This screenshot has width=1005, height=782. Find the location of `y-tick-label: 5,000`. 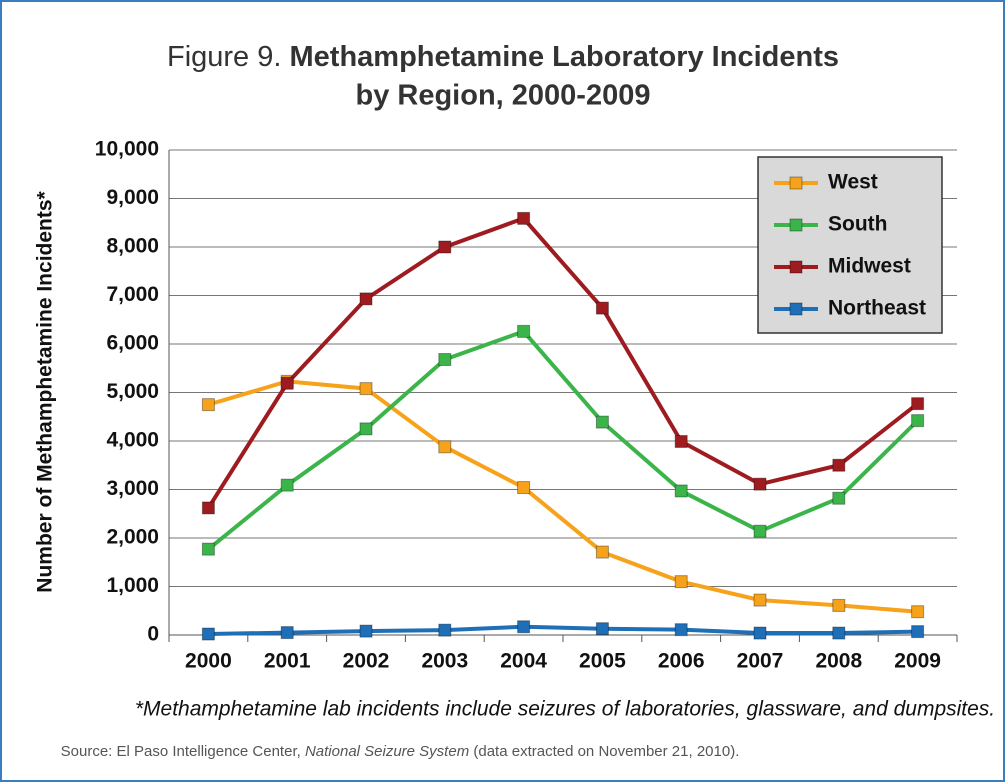

y-tick-label: 5,000 is located at coordinates (132, 391).